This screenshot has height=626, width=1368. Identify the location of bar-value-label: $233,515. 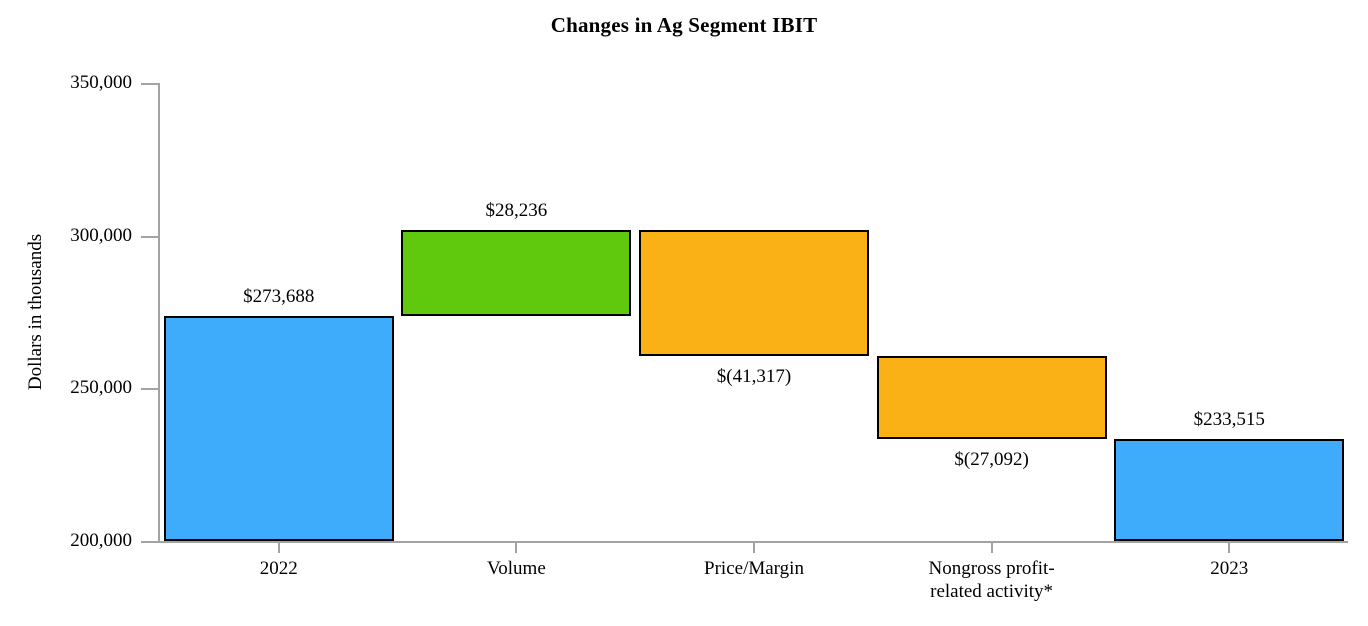
(1229, 419).